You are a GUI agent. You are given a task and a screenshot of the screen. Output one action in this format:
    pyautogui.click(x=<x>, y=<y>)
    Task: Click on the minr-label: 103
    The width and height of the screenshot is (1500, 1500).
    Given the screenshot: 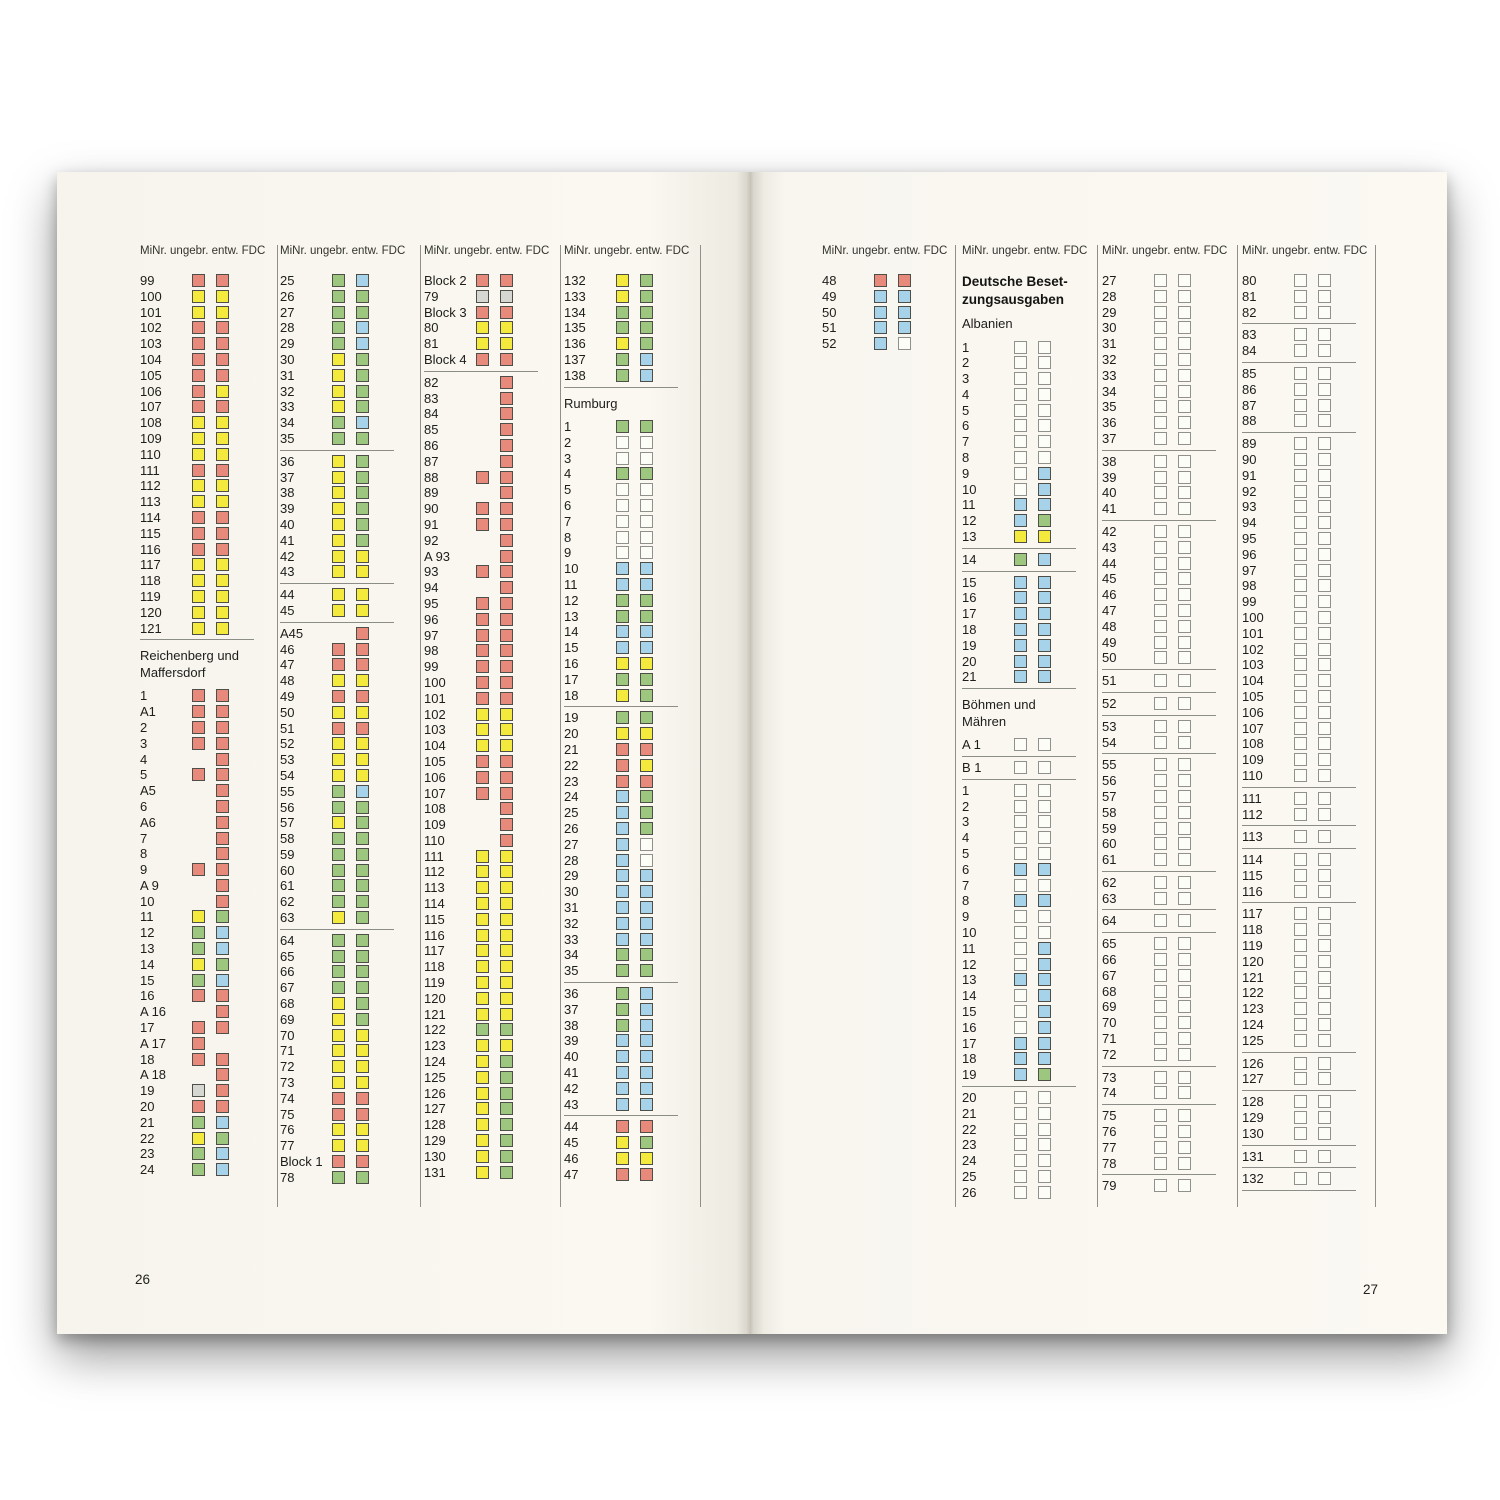 What is the action you would take?
    pyautogui.click(x=1253, y=665)
    